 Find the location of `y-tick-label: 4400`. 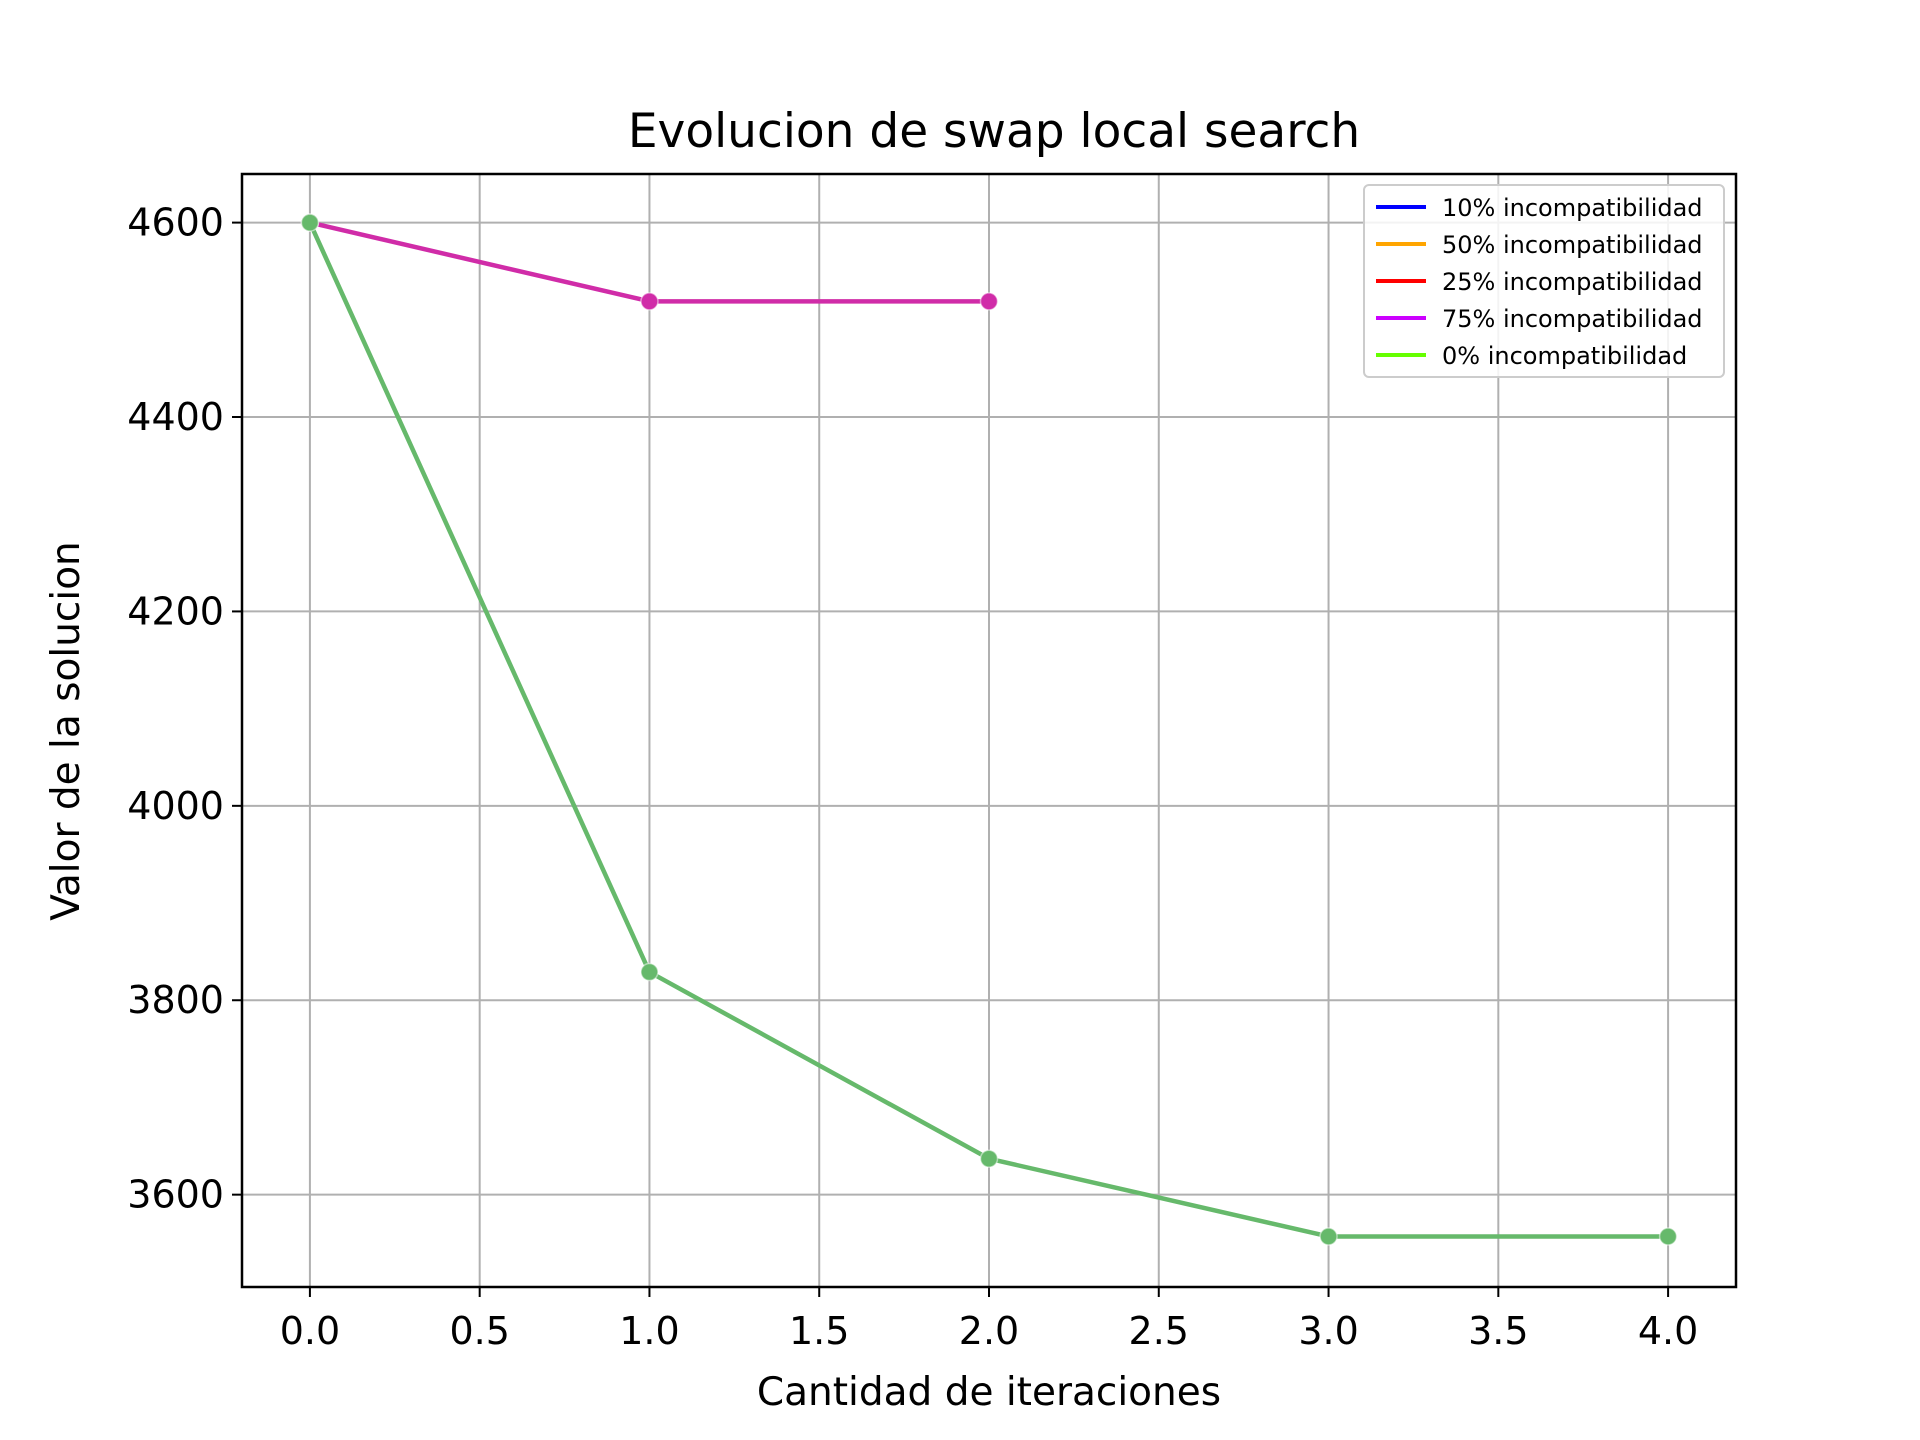

y-tick-label: 4400 is located at coordinates (175, 417).